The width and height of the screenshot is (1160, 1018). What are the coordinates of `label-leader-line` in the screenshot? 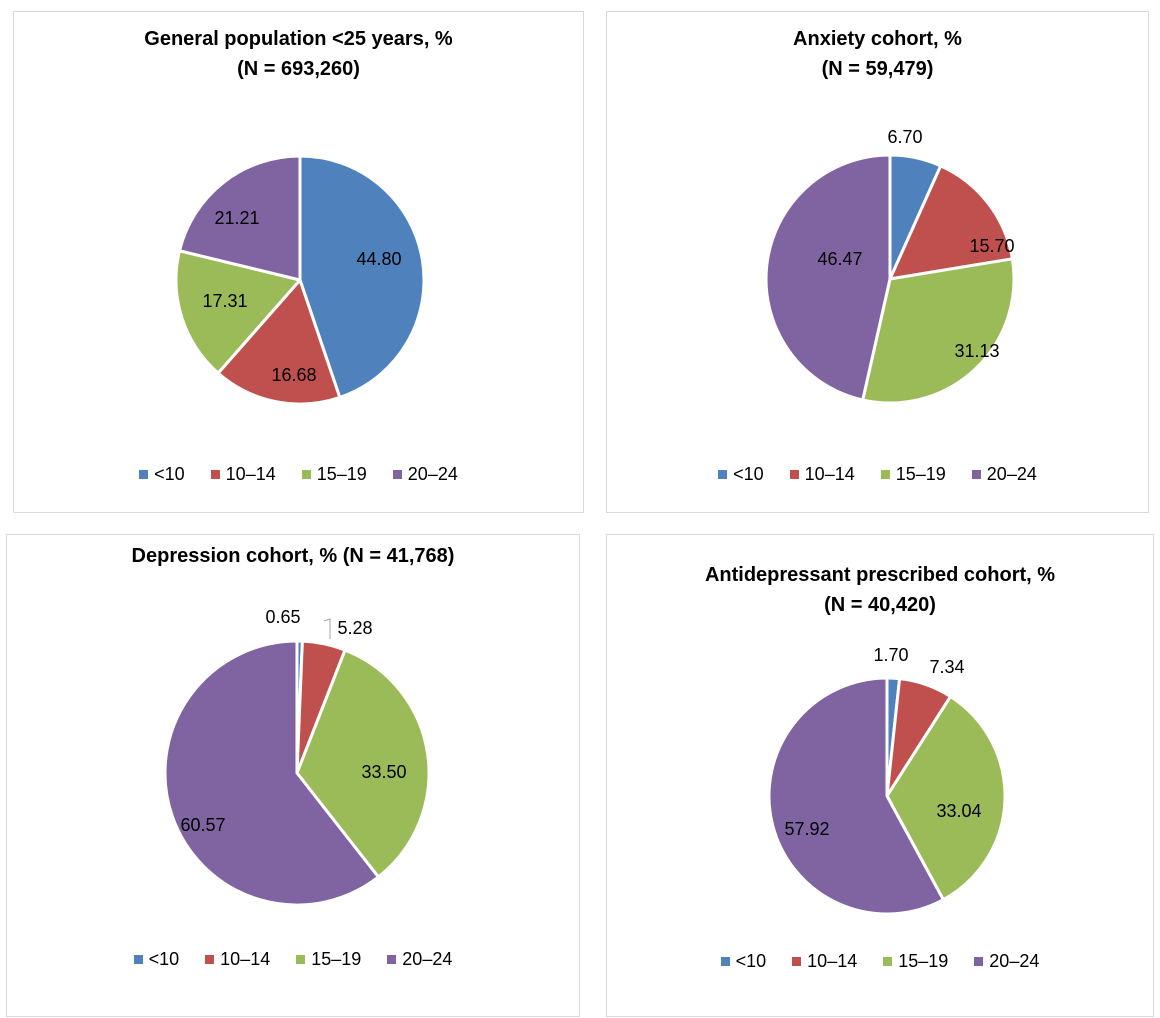 It's located at (327, 628).